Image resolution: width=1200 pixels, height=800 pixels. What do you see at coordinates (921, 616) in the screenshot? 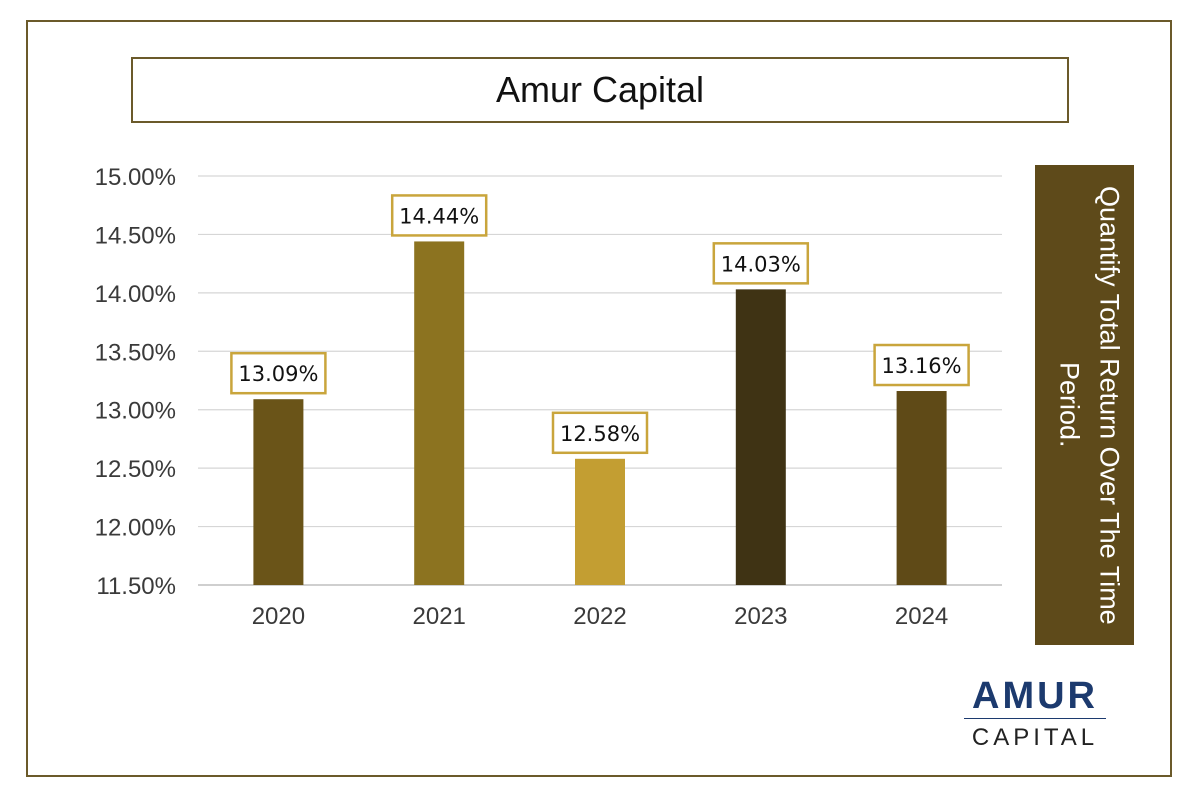
I see `x-tick-label: 2024` at bounding box center [921, 616].